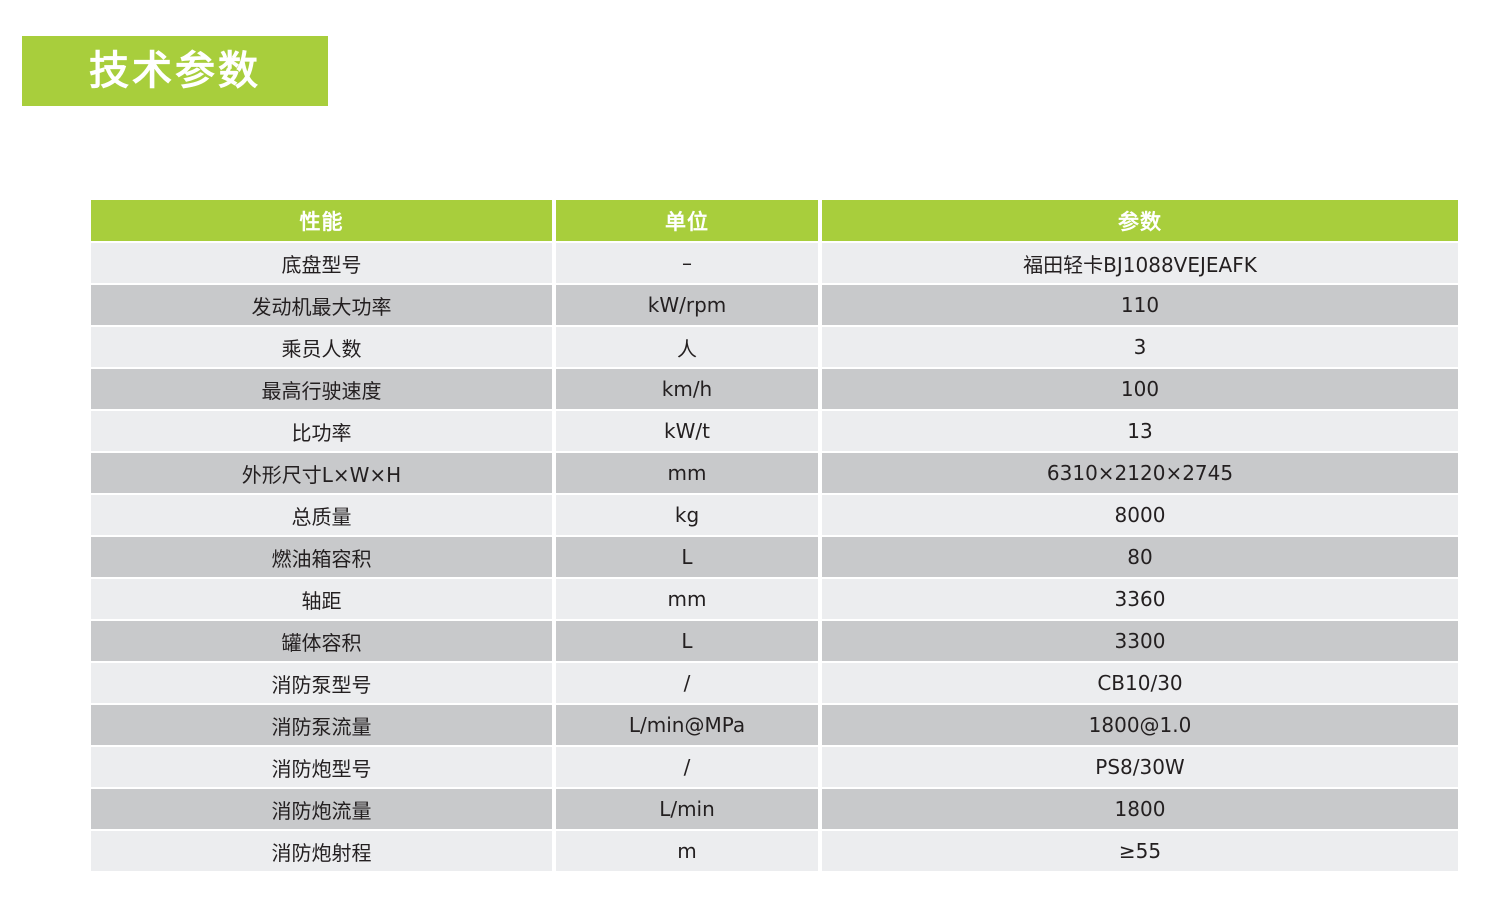 Image resolution: width=1500 pixels, height=924 pixels. I want to click on table-row: 燃油箱容积 L 80, so click(774, 557).